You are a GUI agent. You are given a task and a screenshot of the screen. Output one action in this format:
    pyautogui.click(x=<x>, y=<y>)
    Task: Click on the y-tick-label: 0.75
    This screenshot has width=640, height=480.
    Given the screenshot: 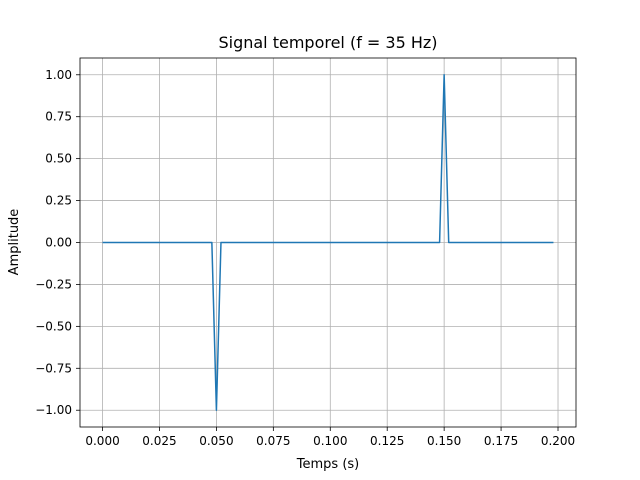 What is the action you would take?
    pyautogui.click(x=58, y=117)
    